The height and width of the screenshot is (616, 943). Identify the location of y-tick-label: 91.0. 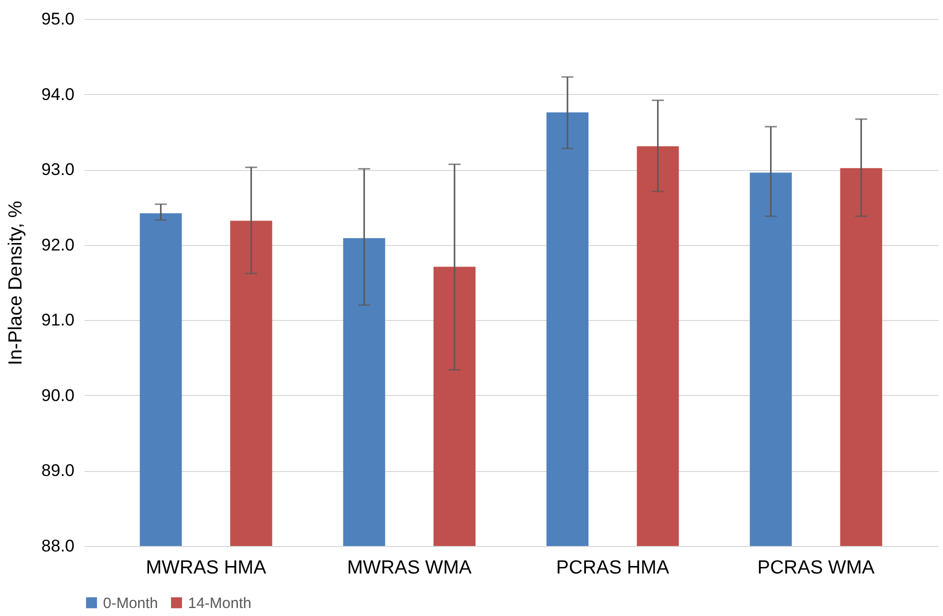
(57, 320).